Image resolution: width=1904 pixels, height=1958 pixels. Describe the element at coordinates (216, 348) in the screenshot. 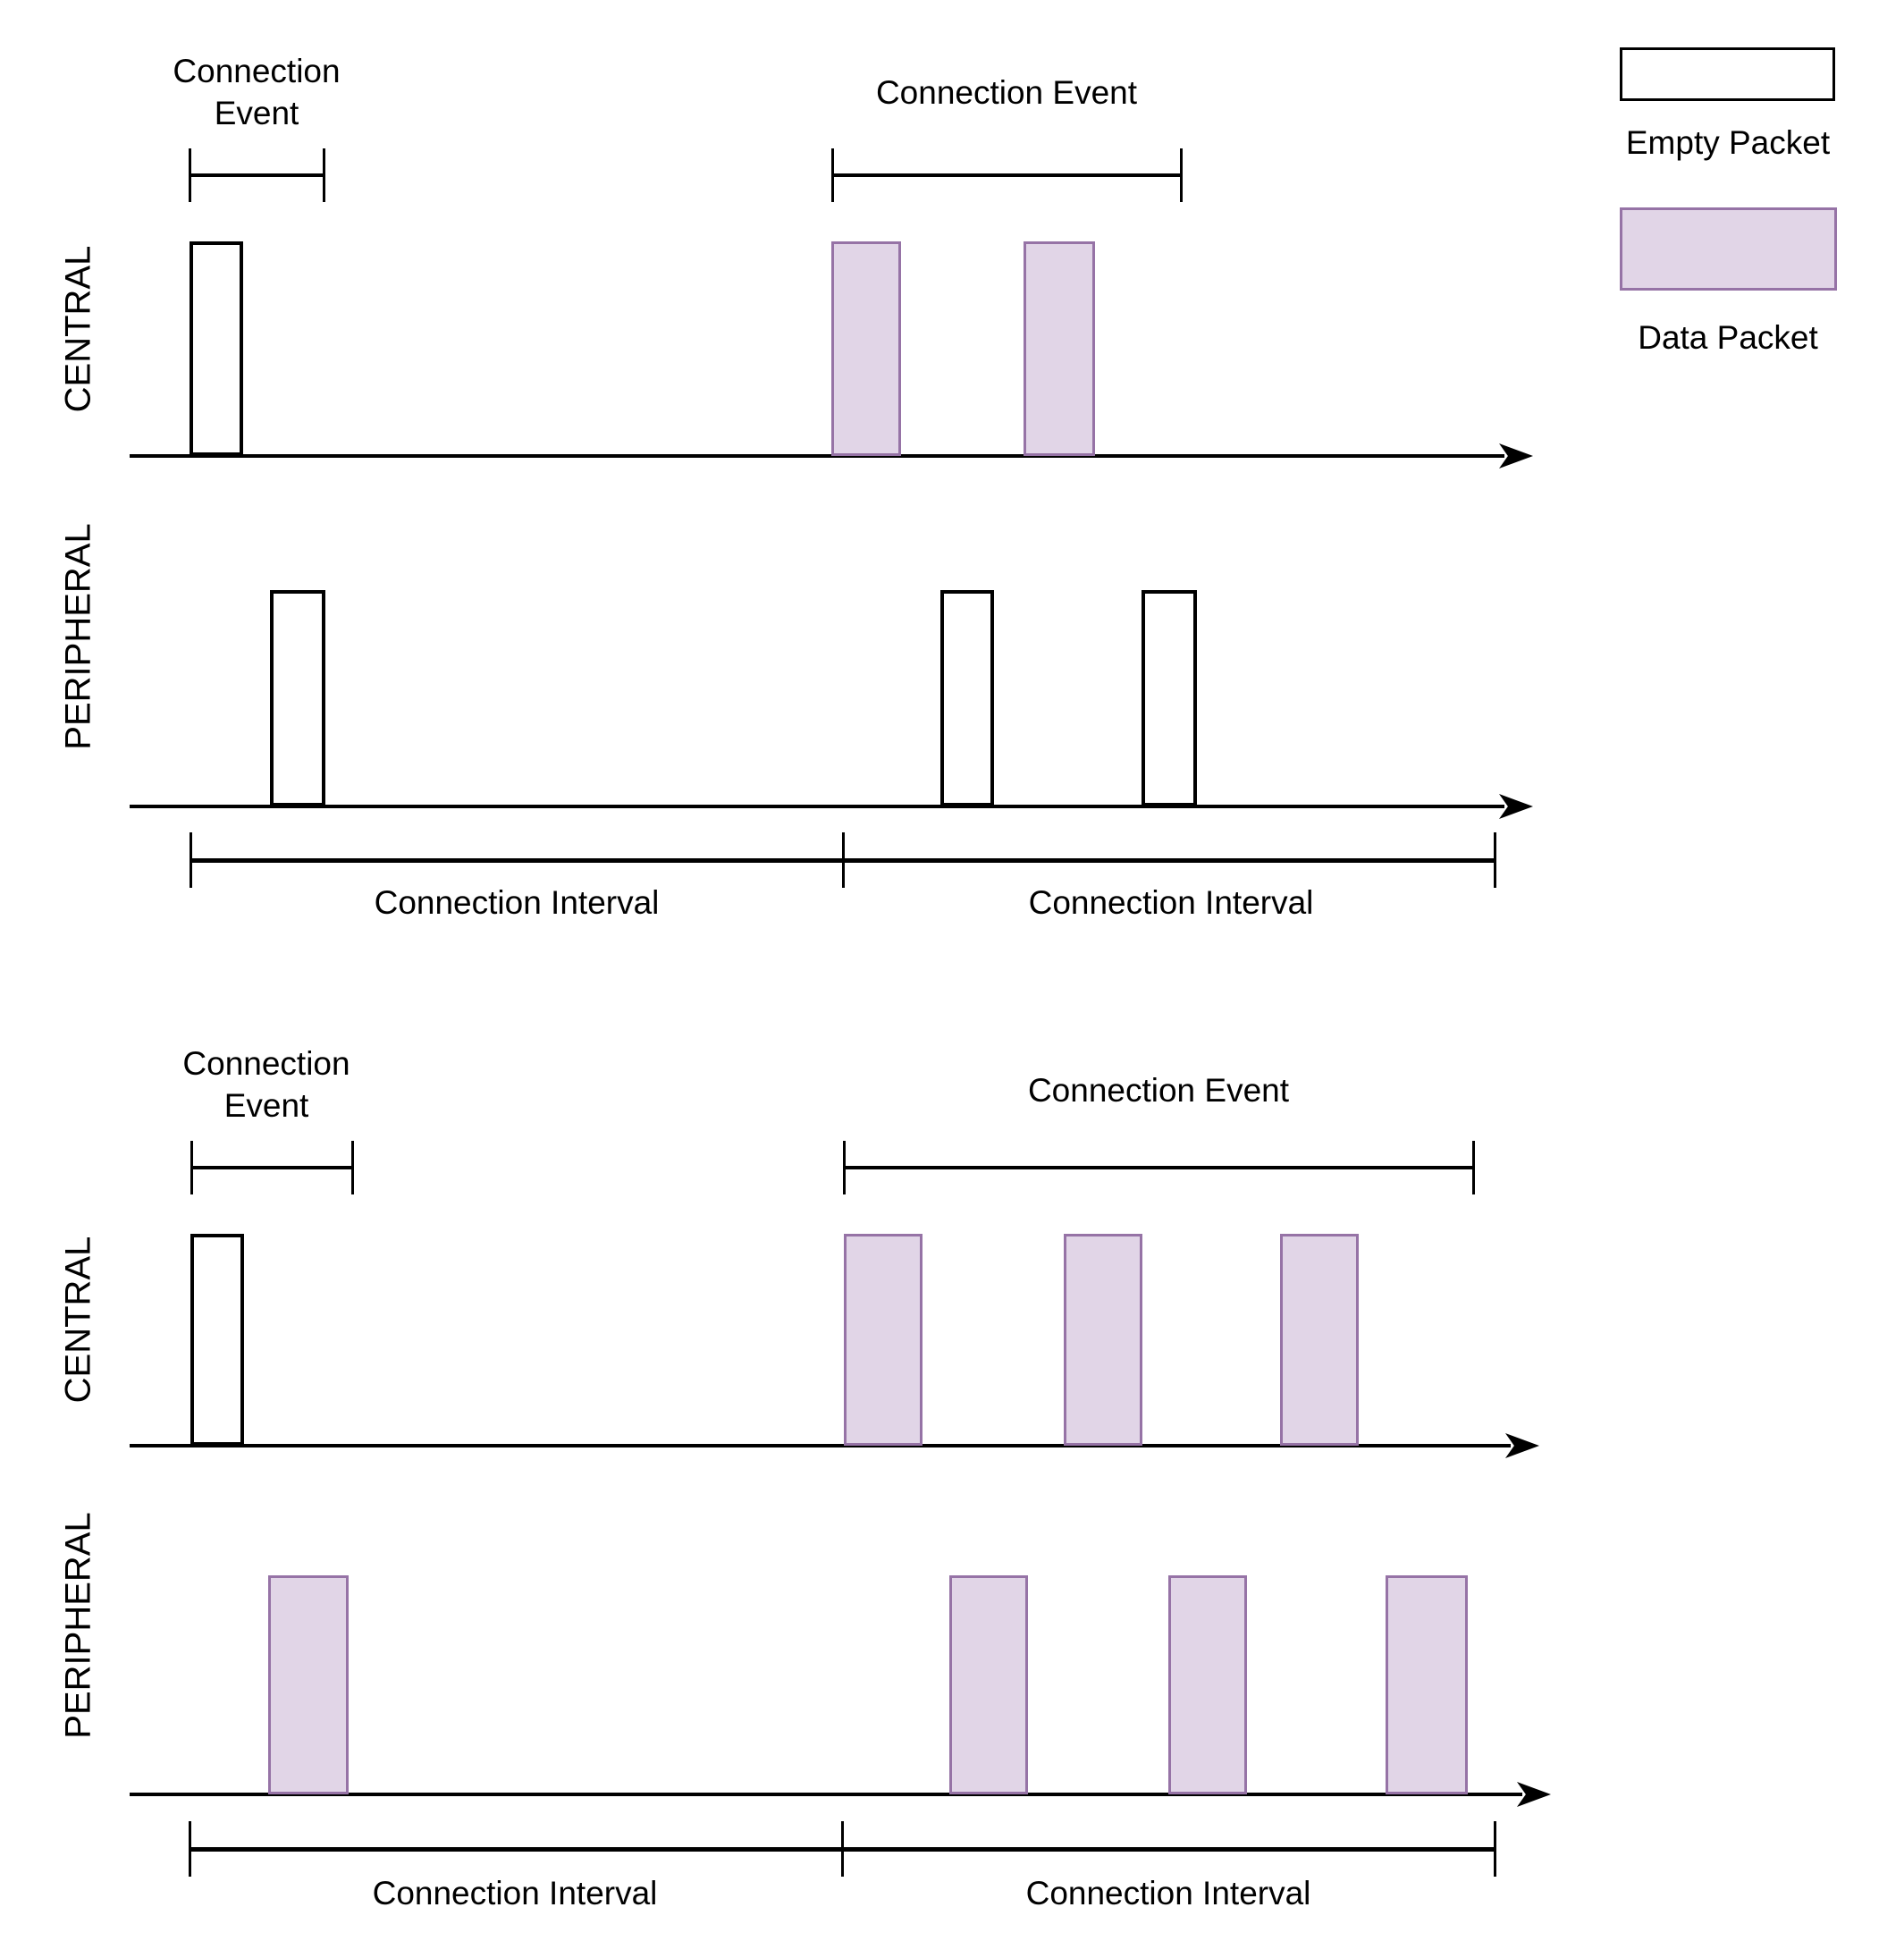

I see `diagram-1-central-empty-packet` at that location.